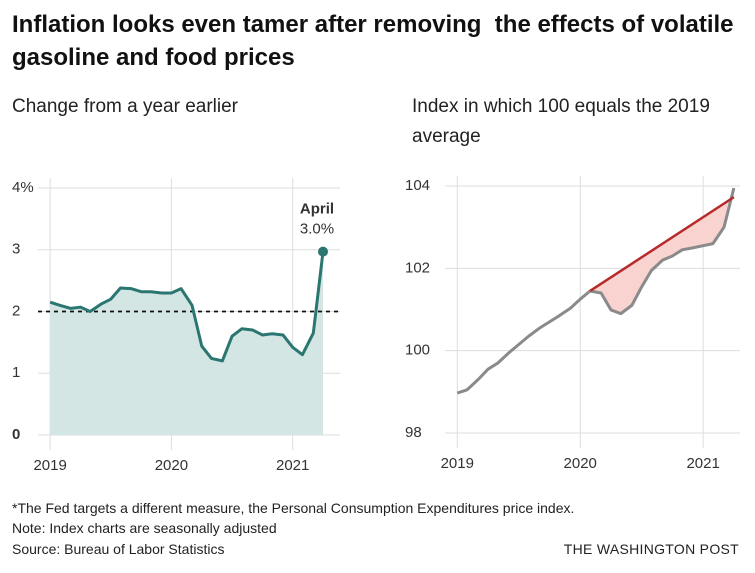 This screenshot has width=755, height=573. What do you see at coordinates (417, 185) in the screenshot?
I see `y-tick-label: 104` at bounding box center [417, 185].